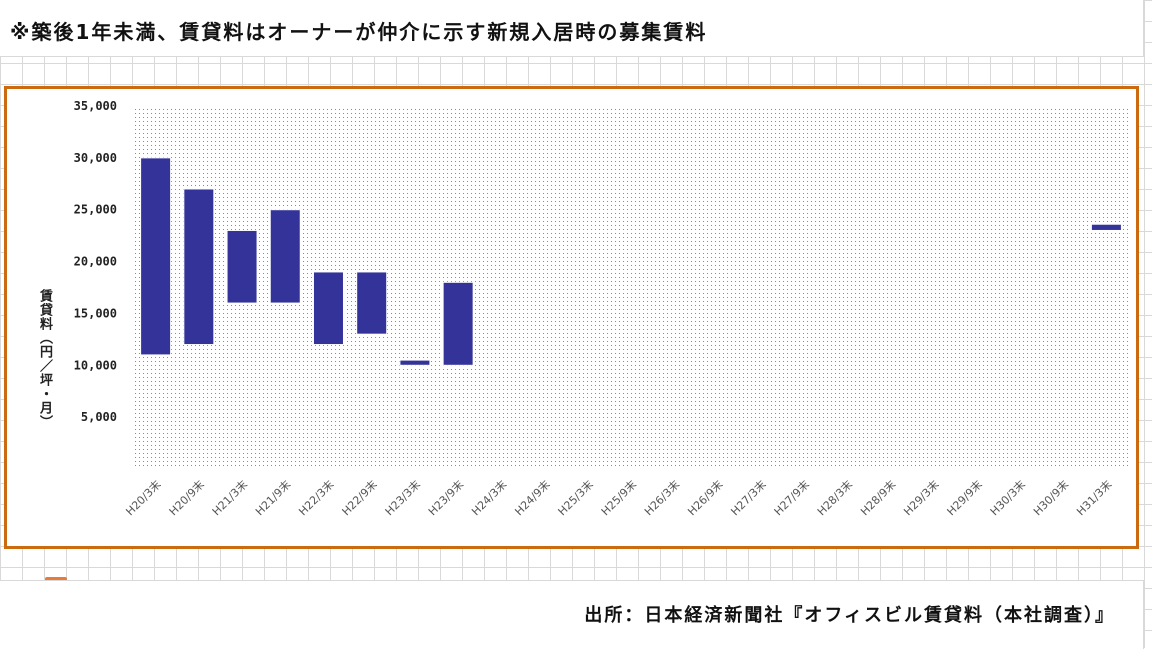 The image size is (1152, 649). What do you see at coordinates (359, 32) in the screenshot?
I see `chart-note: ※築後1年未満、賃貸料はオーナーが仲介に示す新規入居時の募集賃料` at bounding box center [359, 32].